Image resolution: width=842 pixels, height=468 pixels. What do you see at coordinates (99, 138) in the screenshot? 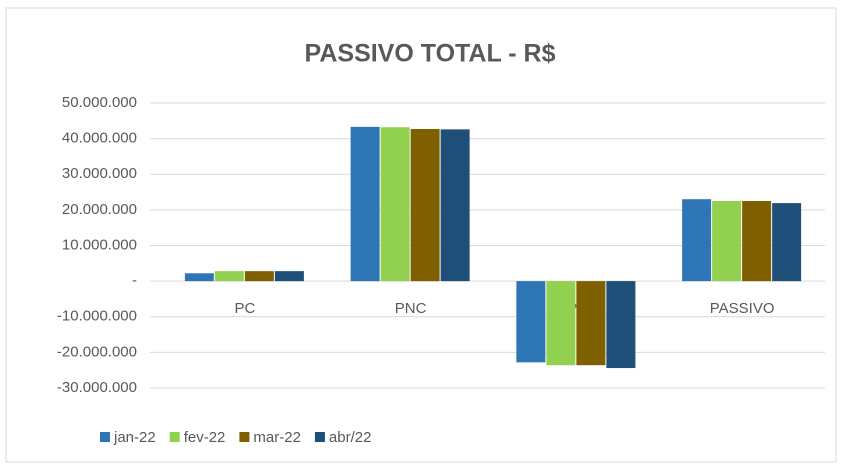
I see `y-tick-label: 40.000.000` at bounding box center [99, 138].